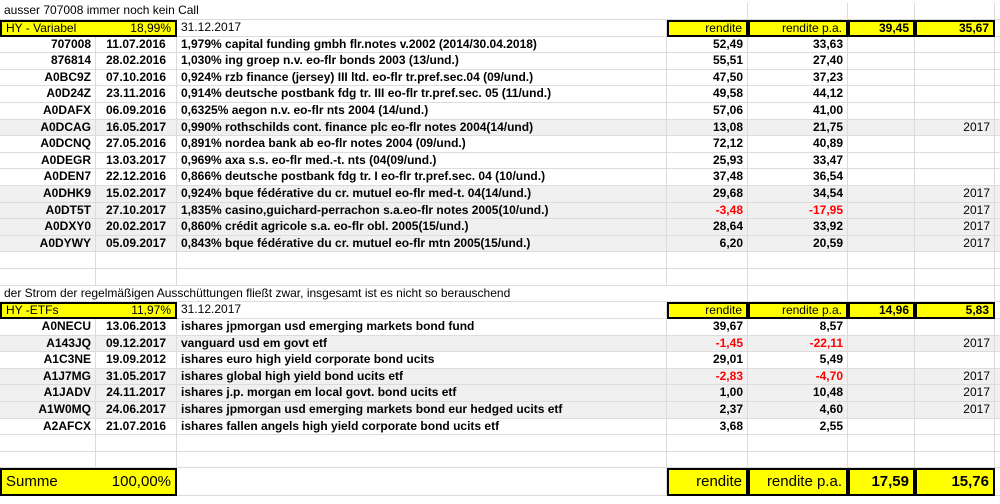  What do you see at coordinates (798, 327) in the screenshot?
I see `rendite-pa-cell: 8,57` at bounding box center [798, 327].